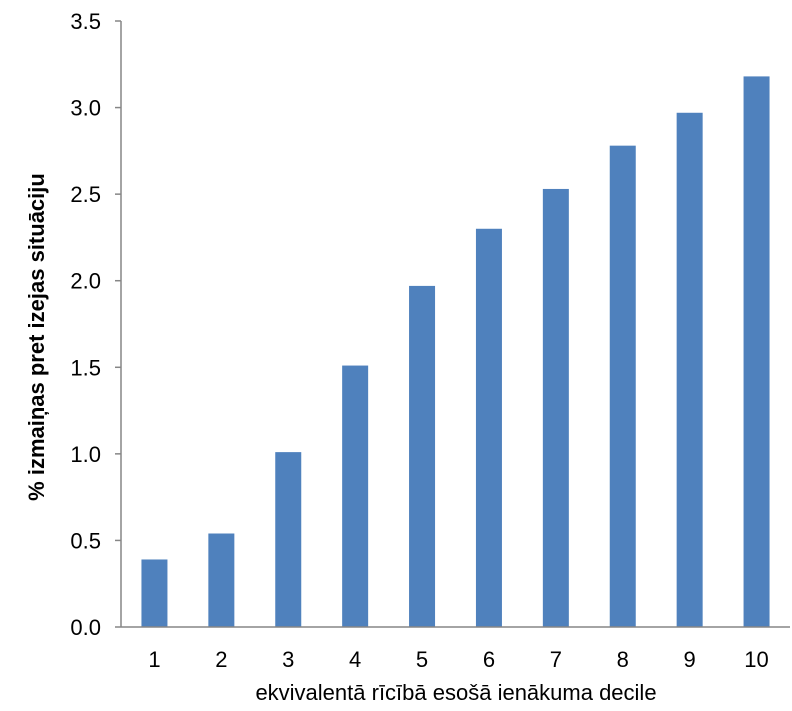 This screenshot has height=711, width=792. I want to click on x-tick-label: 6, so click(489, 659).